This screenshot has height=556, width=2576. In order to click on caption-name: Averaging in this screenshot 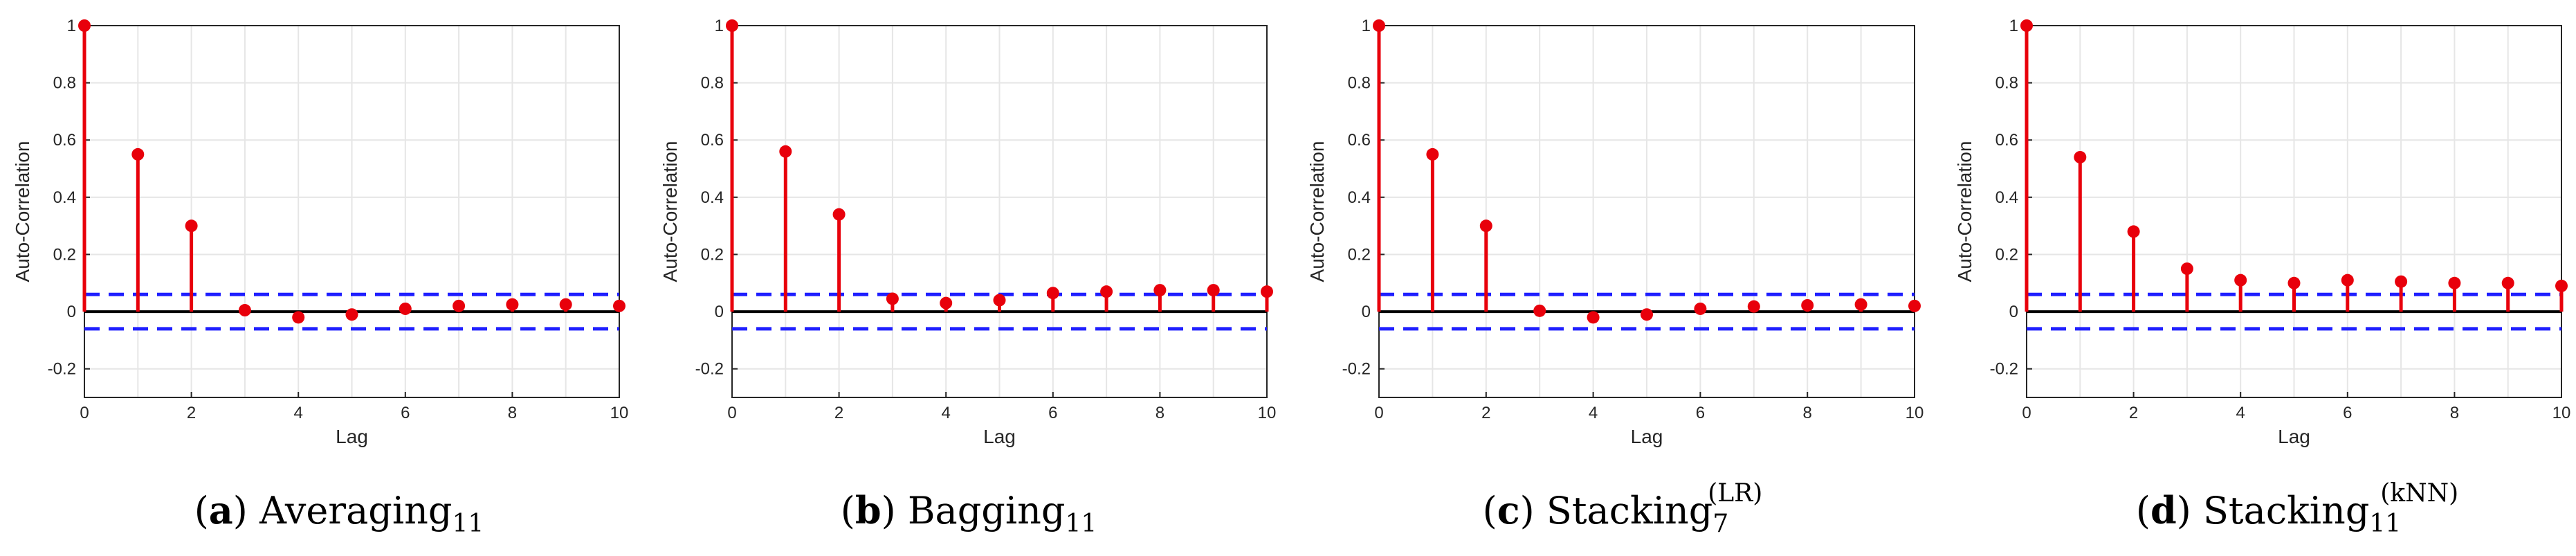, I will do `click(356, 510)`.